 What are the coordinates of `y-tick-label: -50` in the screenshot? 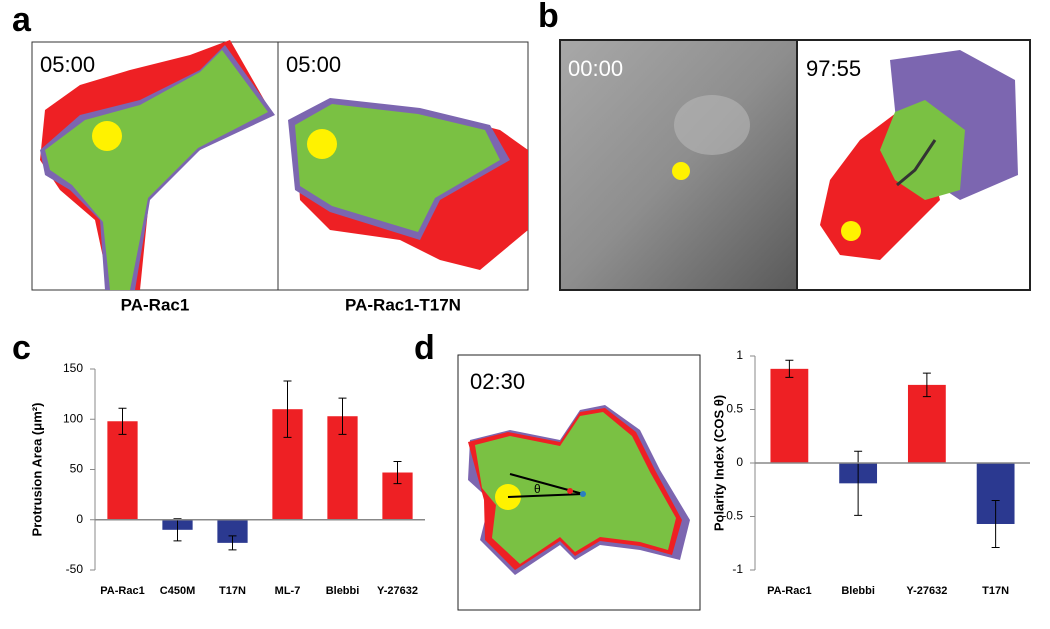 It's located at (75, 569).